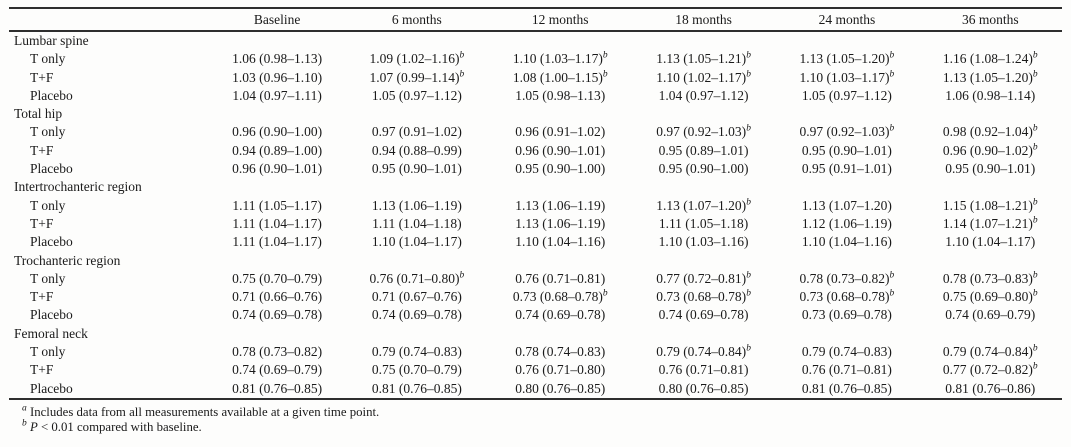  Describe the element at coordinates (560, 95) in the screenshot. I see `value-cell: 1.05 (0.98–1.13)` at that location.